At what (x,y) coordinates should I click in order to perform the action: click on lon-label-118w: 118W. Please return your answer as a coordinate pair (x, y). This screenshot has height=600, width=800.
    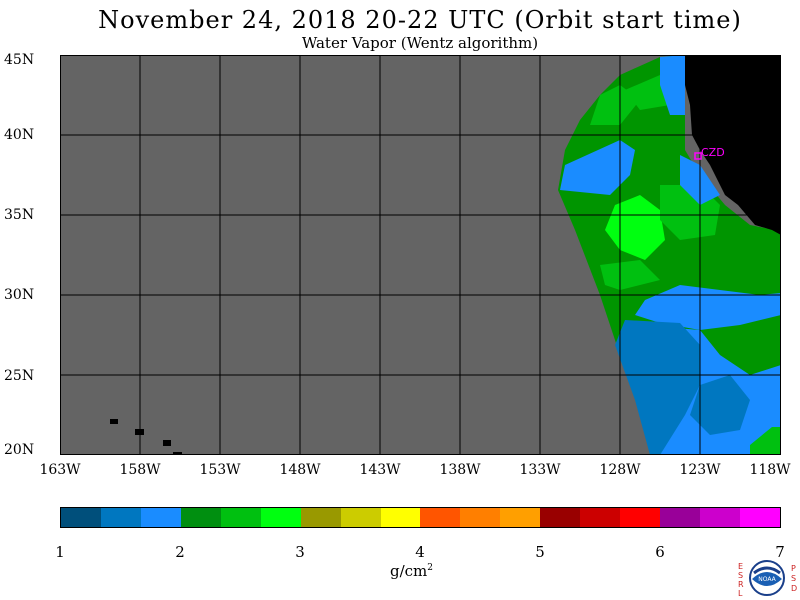
    Looking at the image, I should click on (770, 470).